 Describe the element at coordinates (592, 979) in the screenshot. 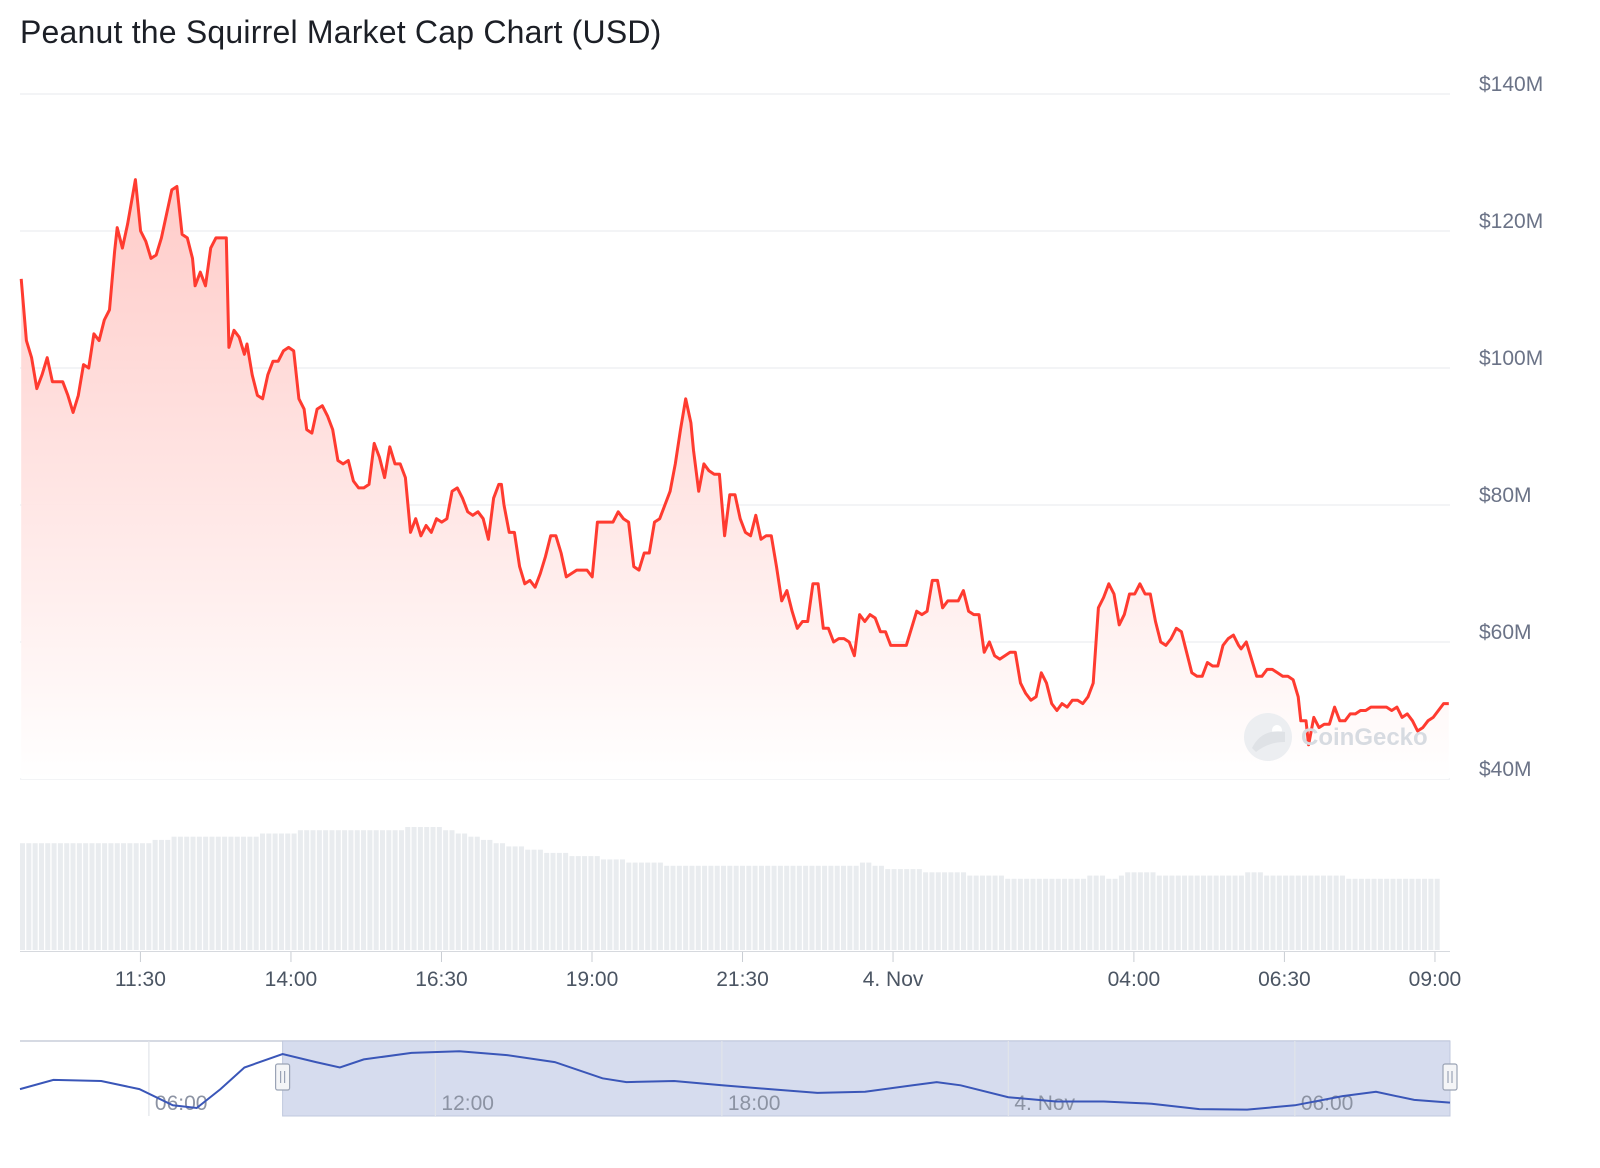

I see `x-tick-label: 19:00` at that location.